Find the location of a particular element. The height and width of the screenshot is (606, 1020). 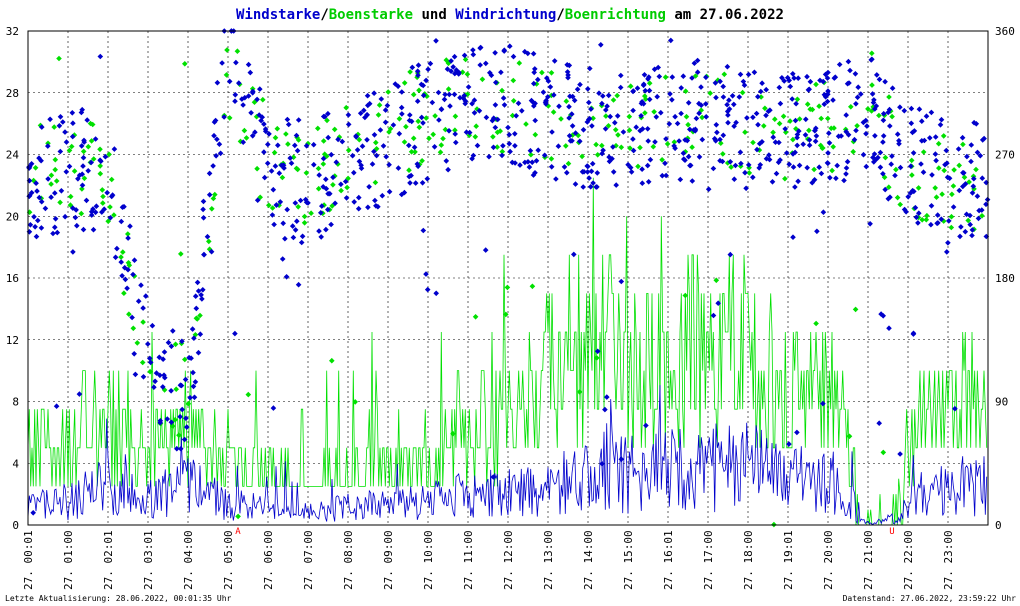

y-tick-label: 24 is located at coordinates (13, 155).